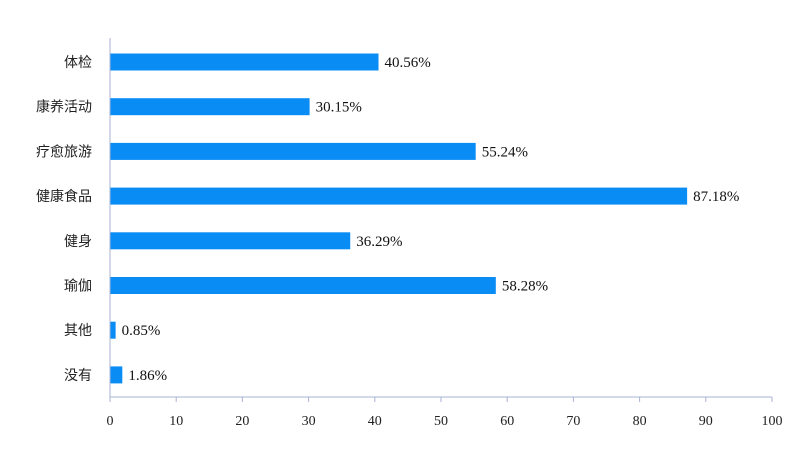 This screenshot has width=800, height=453. Describe the element at coordinates (78, 63) in the screenshot. I see `category-label-0: 体检` at that location.